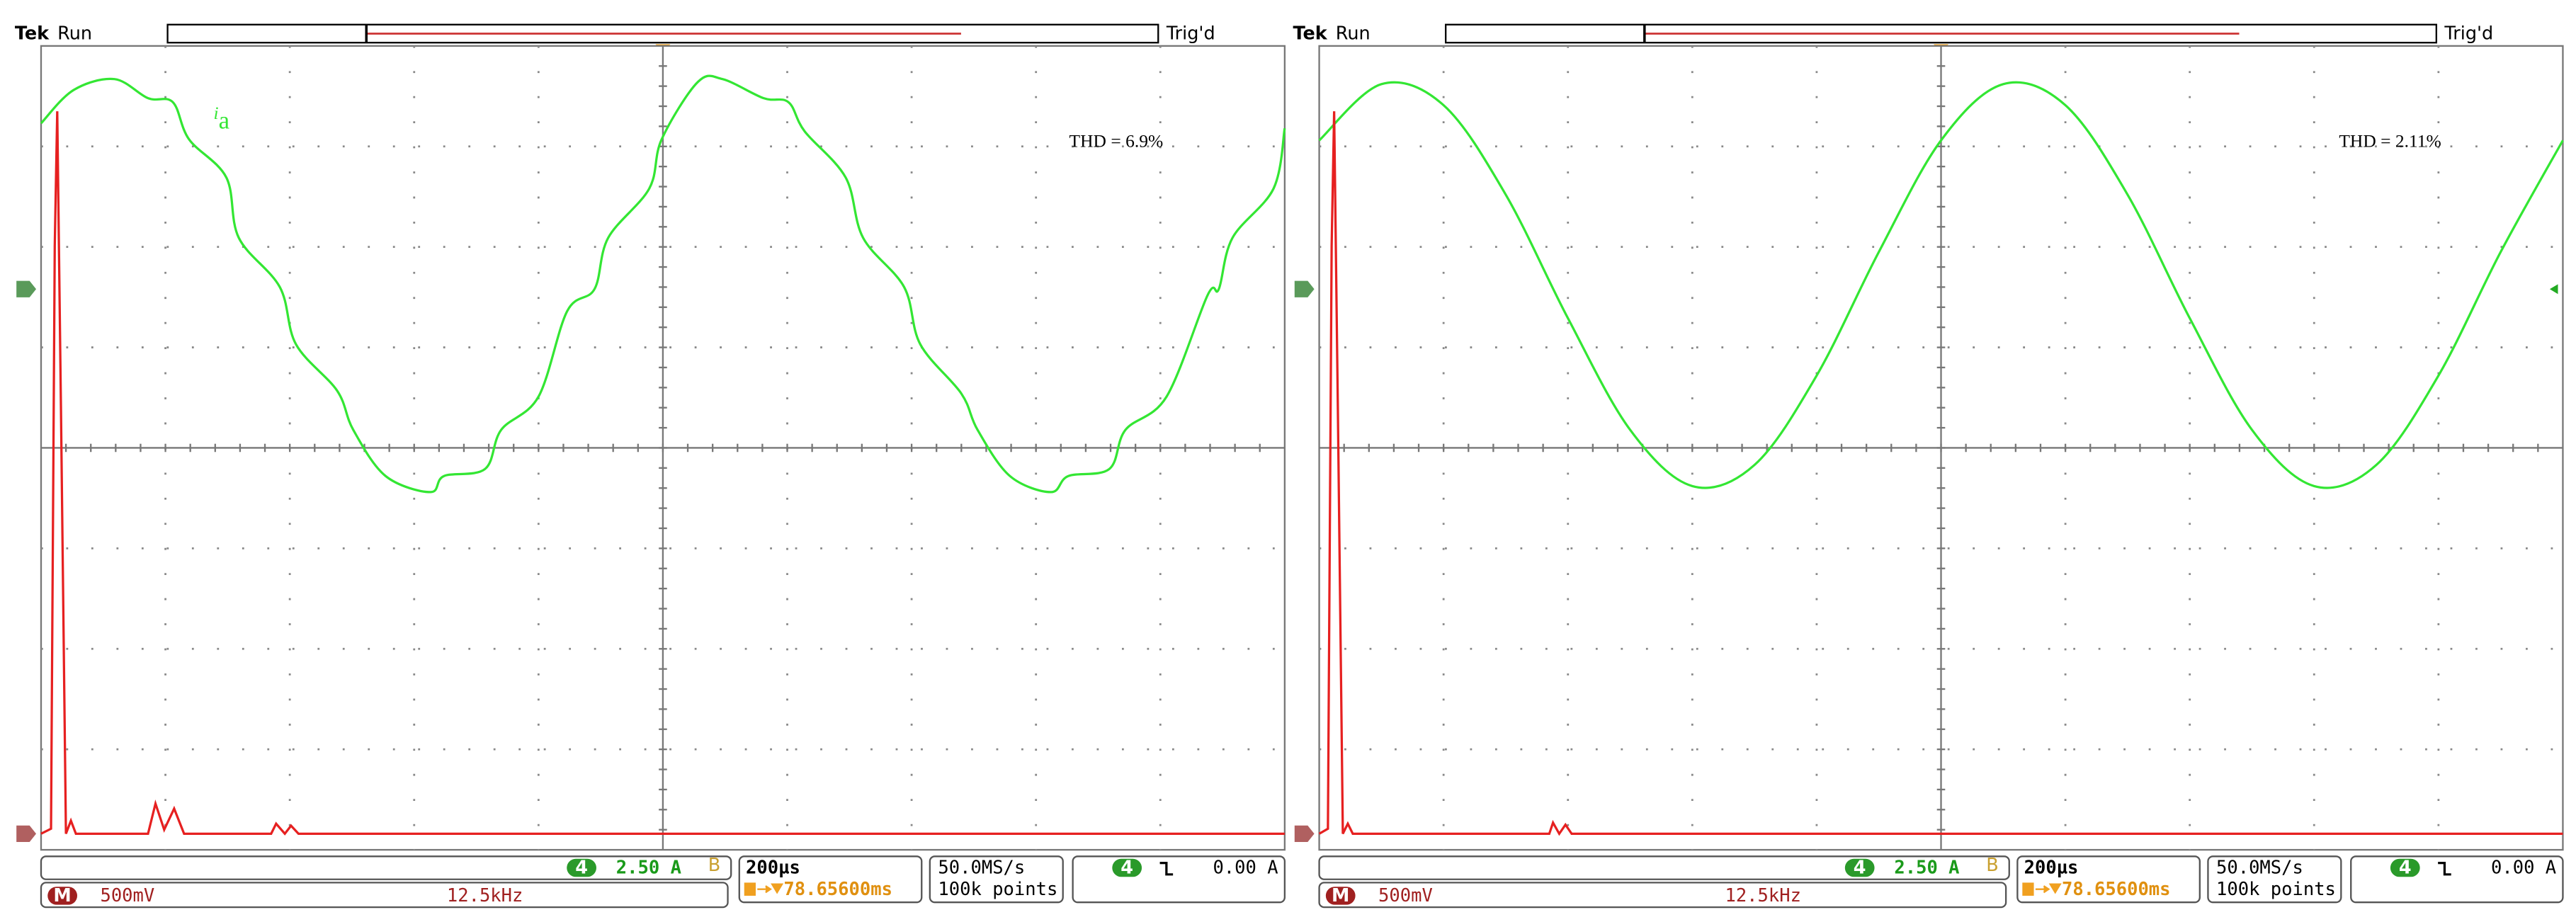 The height and width of the screenshot is (922, 2576). Describe the element at coordinates (662, 33) in the screenshot. I see `record-bar` at that location.